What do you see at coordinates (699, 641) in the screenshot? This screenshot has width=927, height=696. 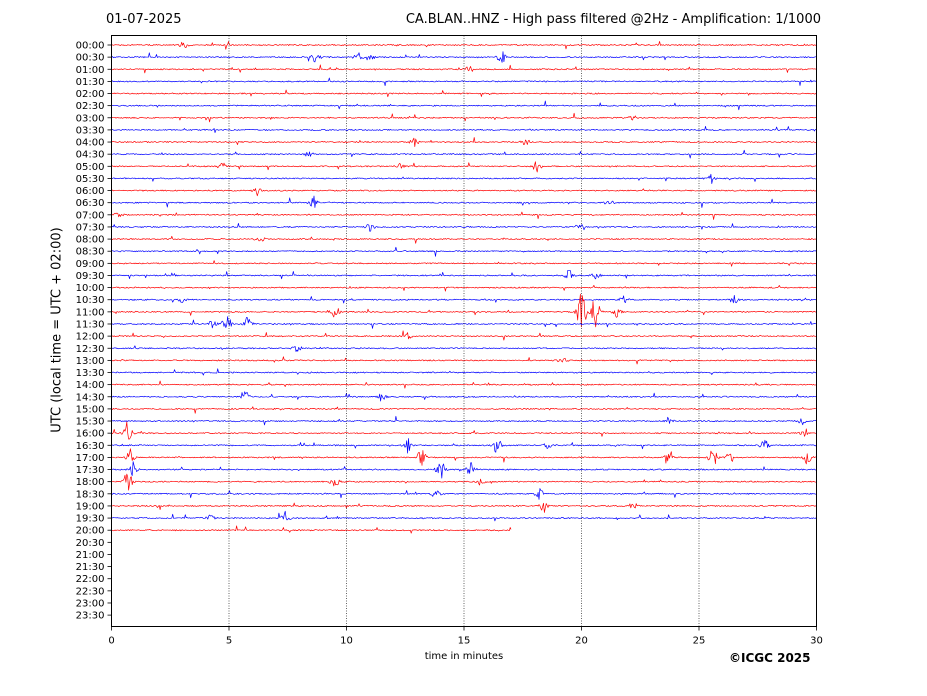 I see `x-tick-label-25: 25` at bounding box center [699, 641].